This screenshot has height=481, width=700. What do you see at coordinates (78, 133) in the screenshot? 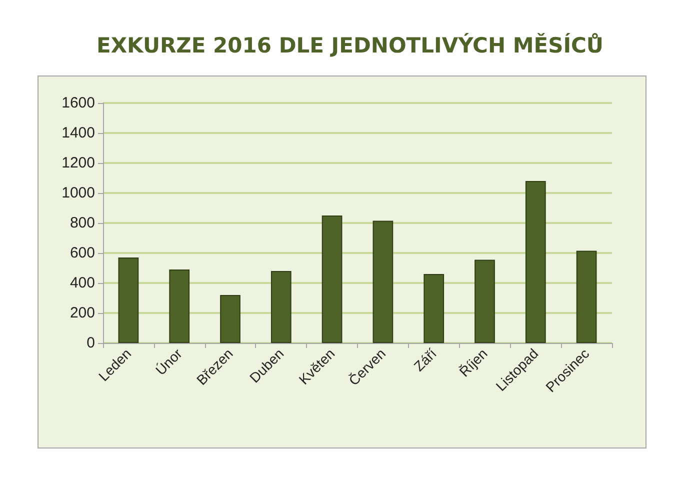
I see `y-tick-label: 1400` at bounding box center [78, 133].